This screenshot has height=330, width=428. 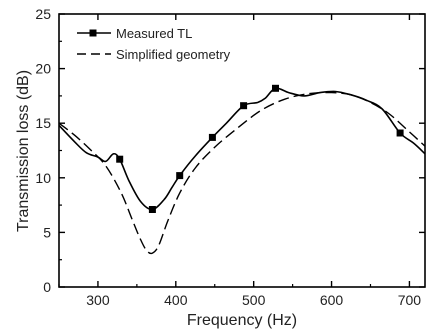 What do you see at coordinates (410, 300) in the screenshot?
I see `x-tick-label-700: 700` at bounding box center [410, 300].